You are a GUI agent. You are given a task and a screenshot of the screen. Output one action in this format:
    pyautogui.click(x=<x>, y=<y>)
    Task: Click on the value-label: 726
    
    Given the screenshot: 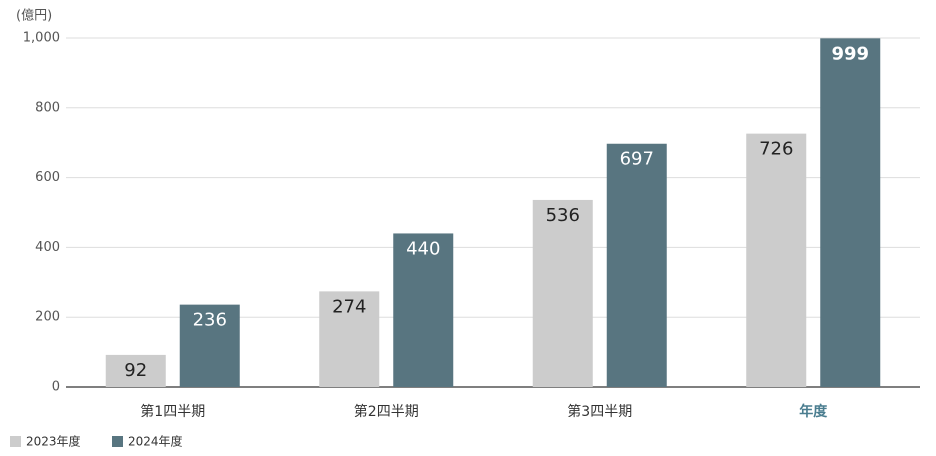 What is the action you would take?
    pyautogui.click(x=776, y=149)
    